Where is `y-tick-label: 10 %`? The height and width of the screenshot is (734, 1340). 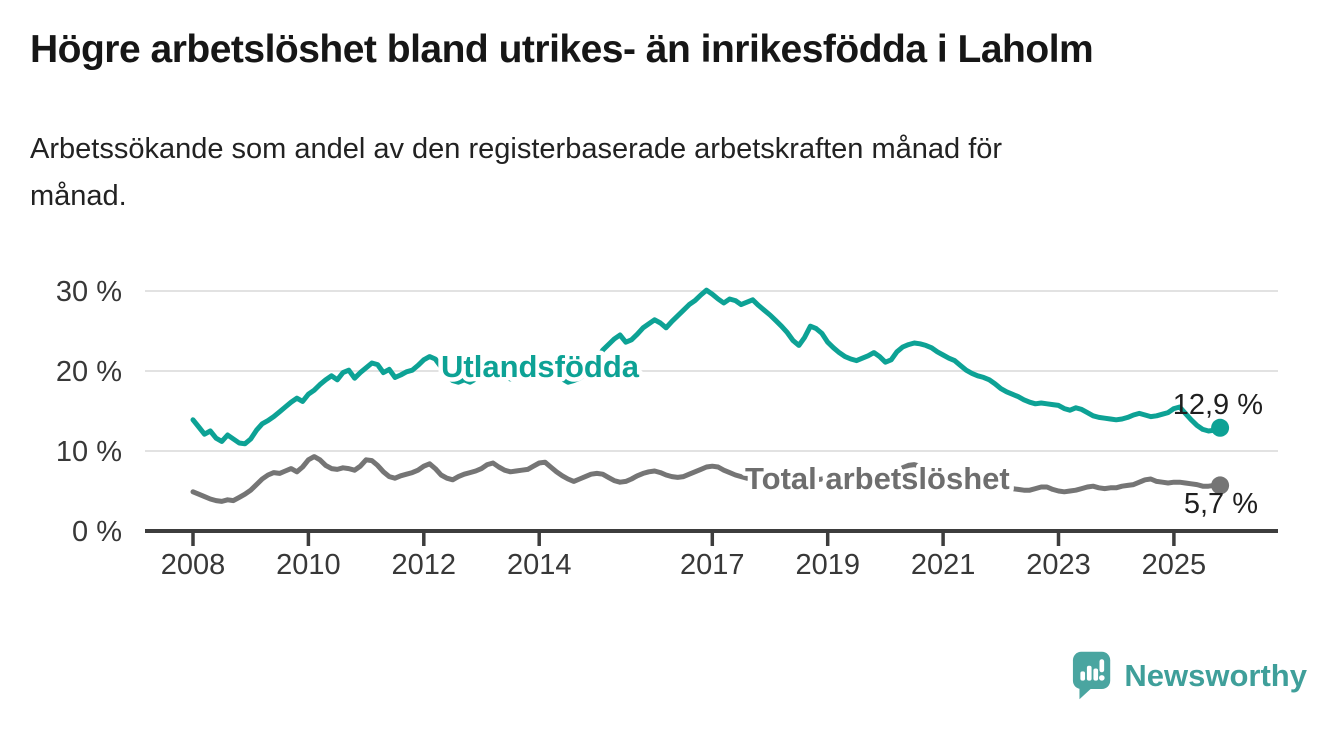
y-tick-label: 10 % is located at coordinates (89, 452).